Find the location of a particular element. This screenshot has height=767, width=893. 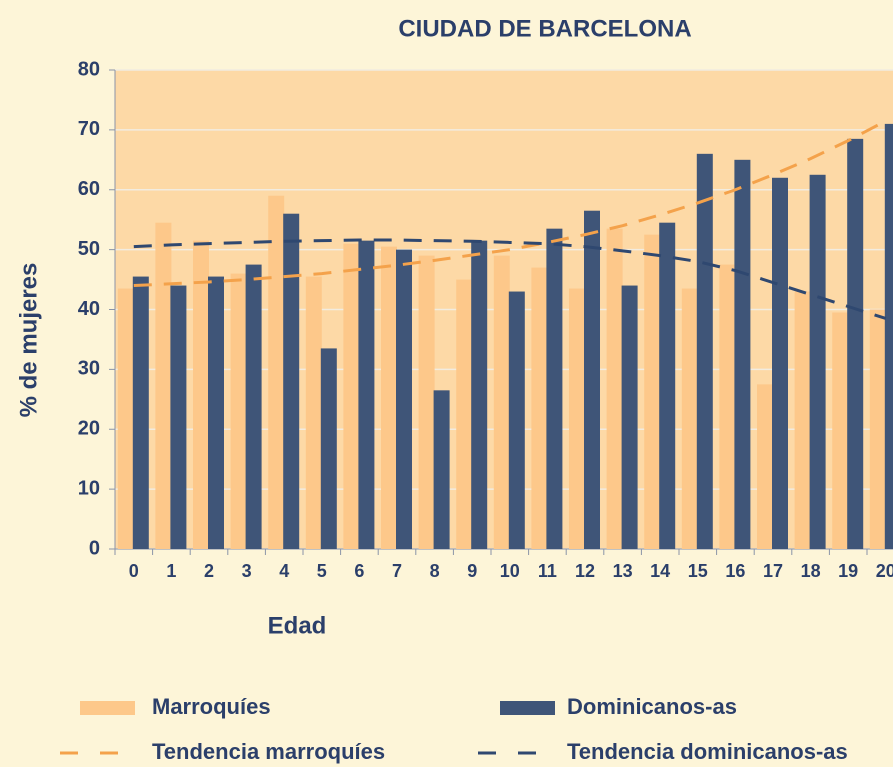

x-tick-label: 0 is located at coordinates (134, 571).